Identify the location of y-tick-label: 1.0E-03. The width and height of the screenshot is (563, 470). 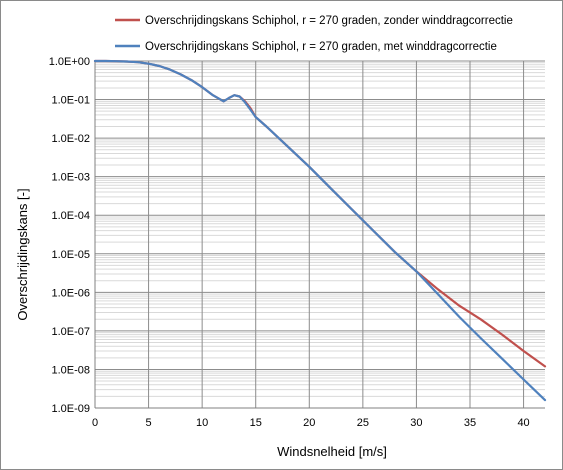
(70, 178).